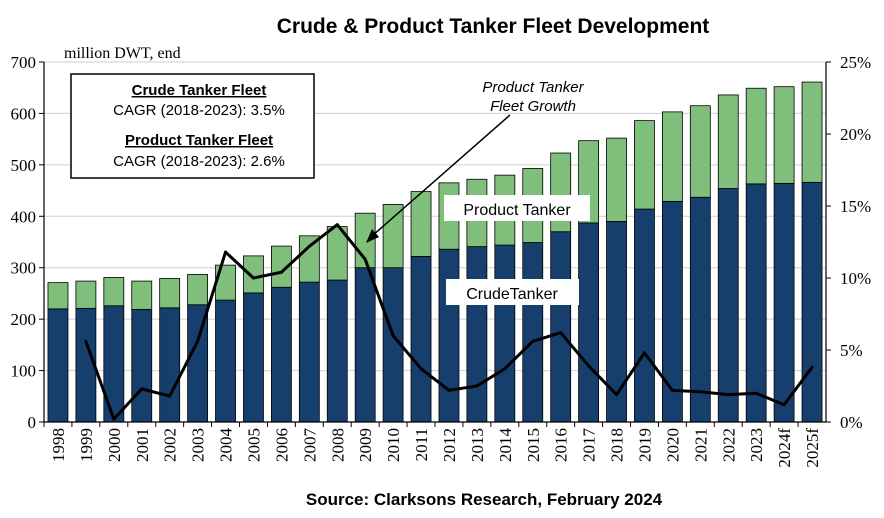 The image size is (884, 518). What do you see at coordinates (533, 87) in the screenshot?
I see `growth-annotation-line1: Product Tanker` at bounding box center [533, 87].